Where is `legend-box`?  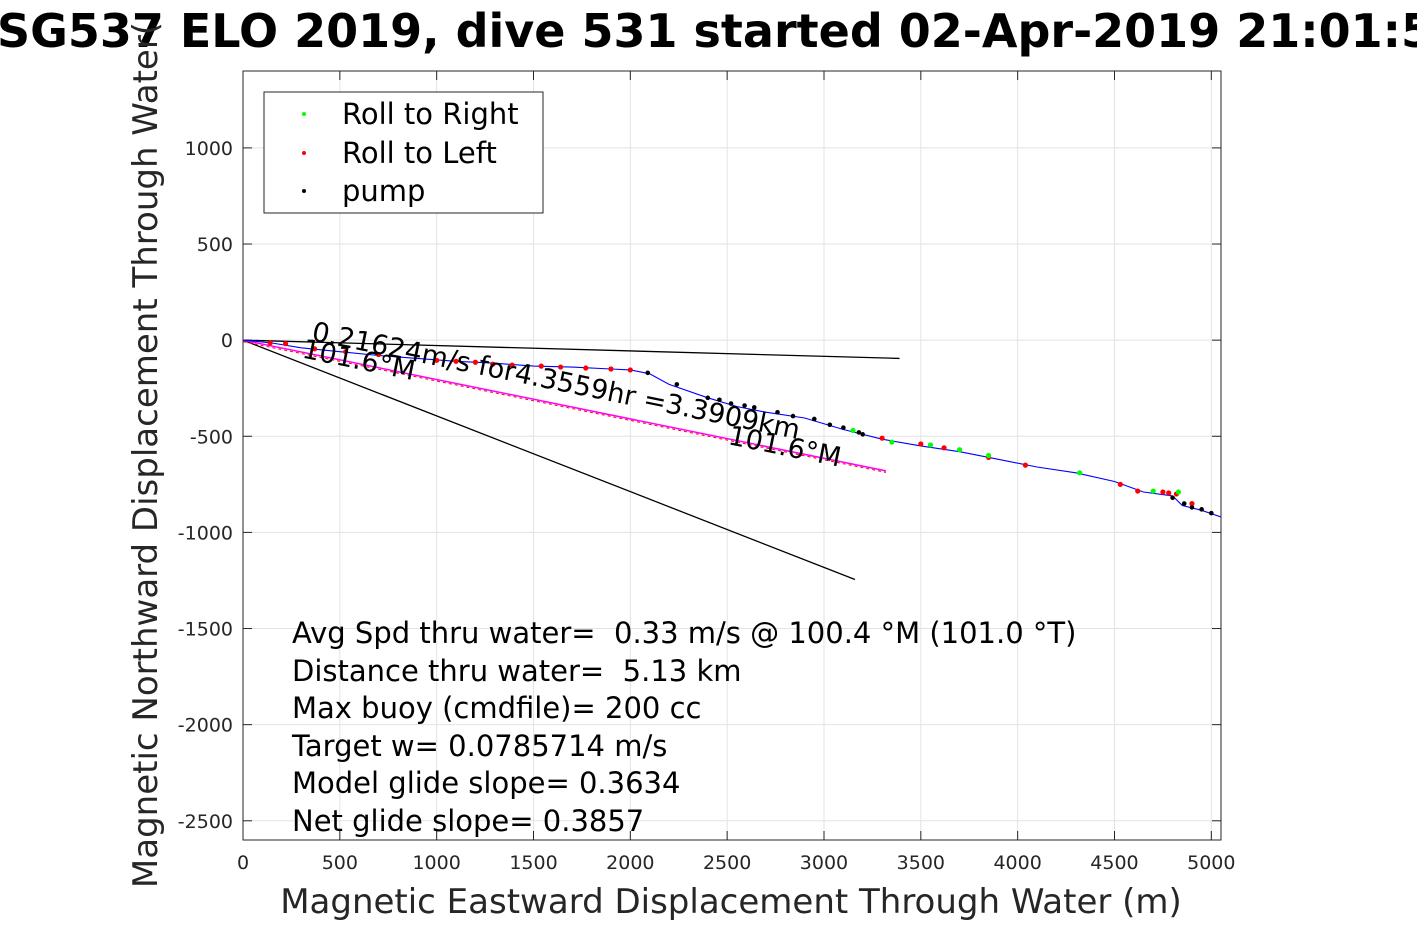 legend-box is located at coordinates (403, 152).